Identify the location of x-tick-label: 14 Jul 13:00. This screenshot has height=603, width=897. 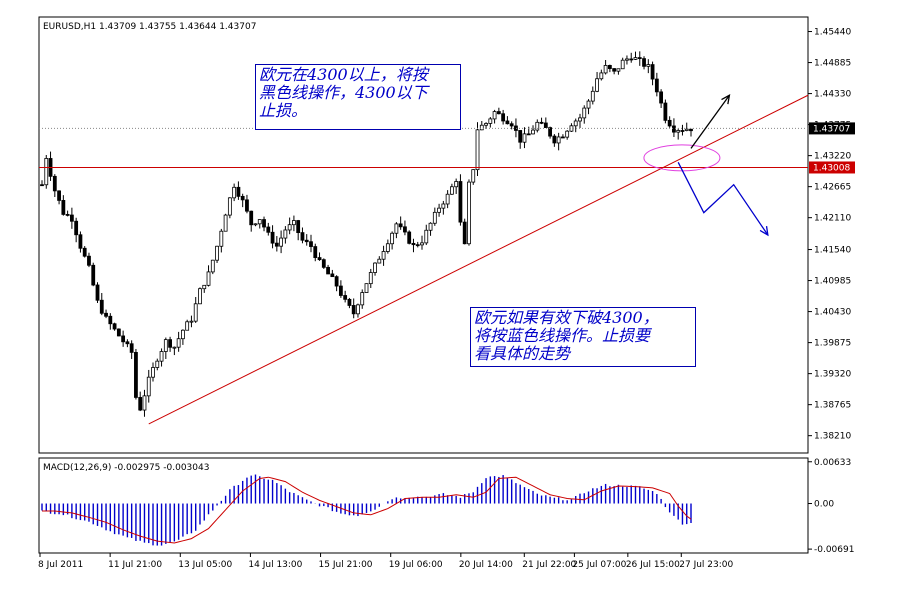
(275, 565).